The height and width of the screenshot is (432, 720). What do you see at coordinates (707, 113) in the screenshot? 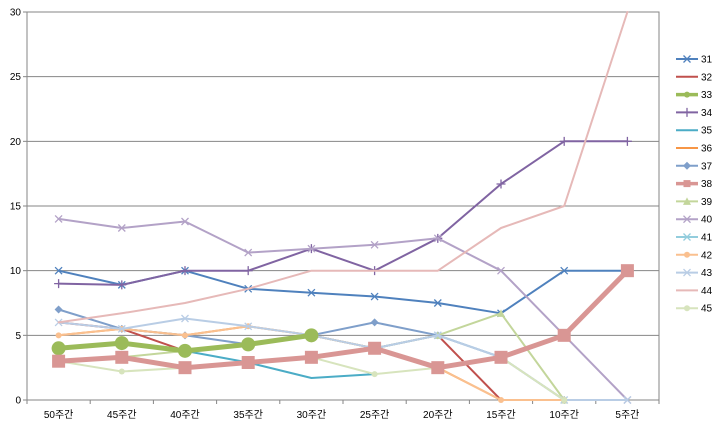
I see `legend-label: 34` at bounding box center [707, 113].